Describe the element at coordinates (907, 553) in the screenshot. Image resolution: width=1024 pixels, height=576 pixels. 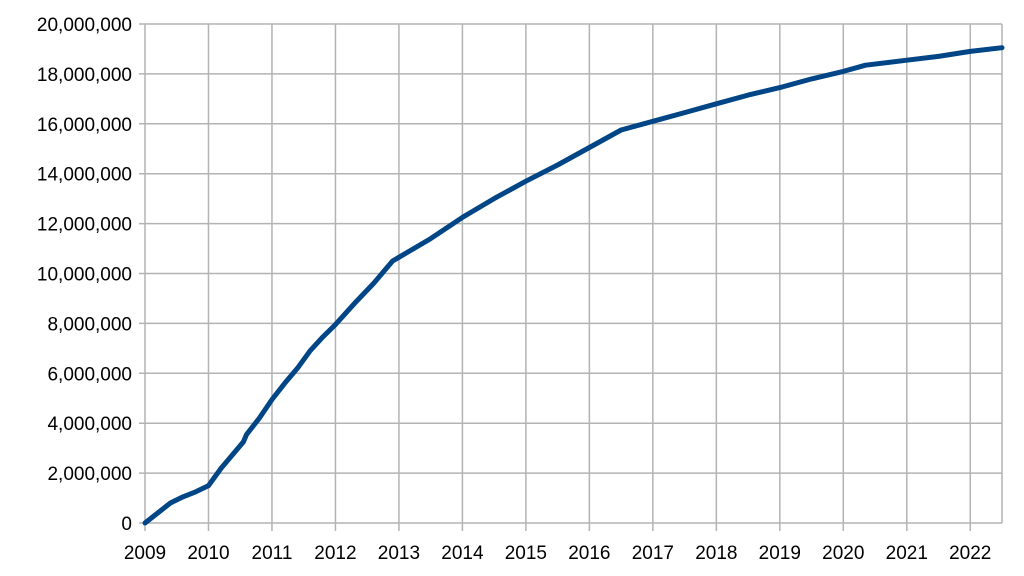
I see `x-tick-label: 2021` at that location.